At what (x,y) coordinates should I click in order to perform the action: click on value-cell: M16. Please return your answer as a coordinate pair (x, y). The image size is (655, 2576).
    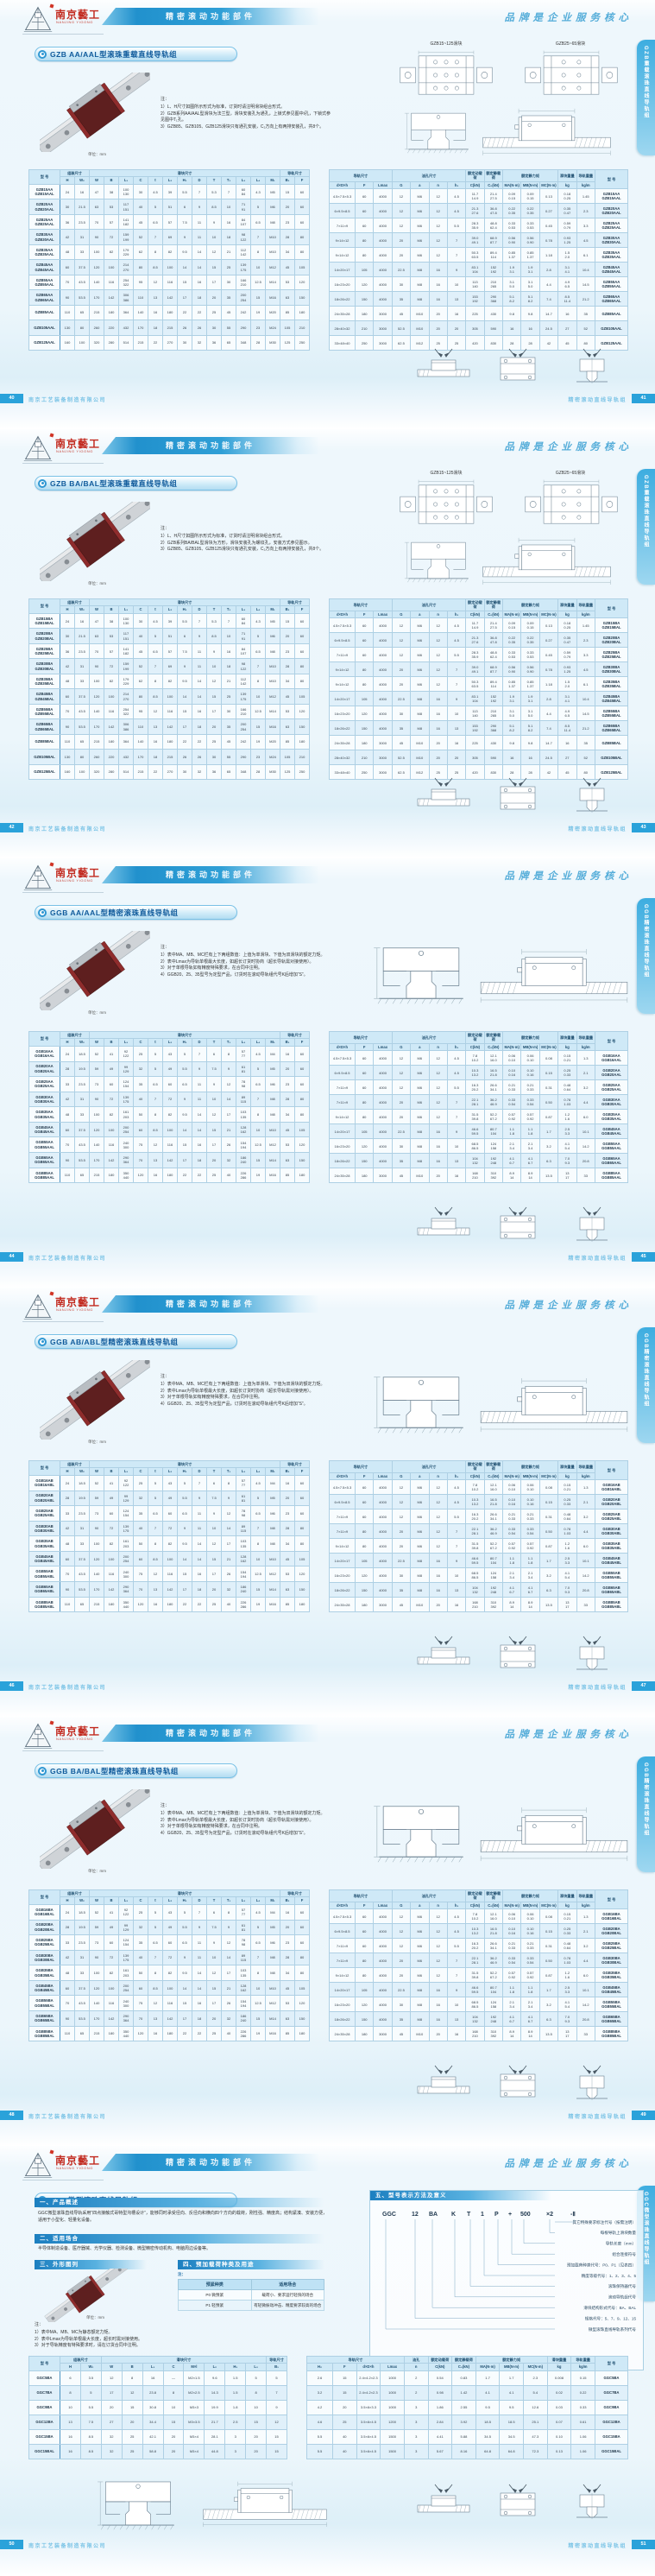
    Looking at the image, I should click on (273, 297).